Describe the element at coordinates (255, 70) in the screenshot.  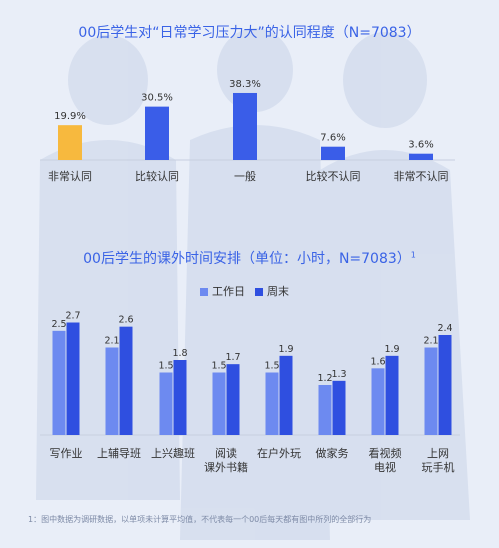
I see `person-center-head` at that location.